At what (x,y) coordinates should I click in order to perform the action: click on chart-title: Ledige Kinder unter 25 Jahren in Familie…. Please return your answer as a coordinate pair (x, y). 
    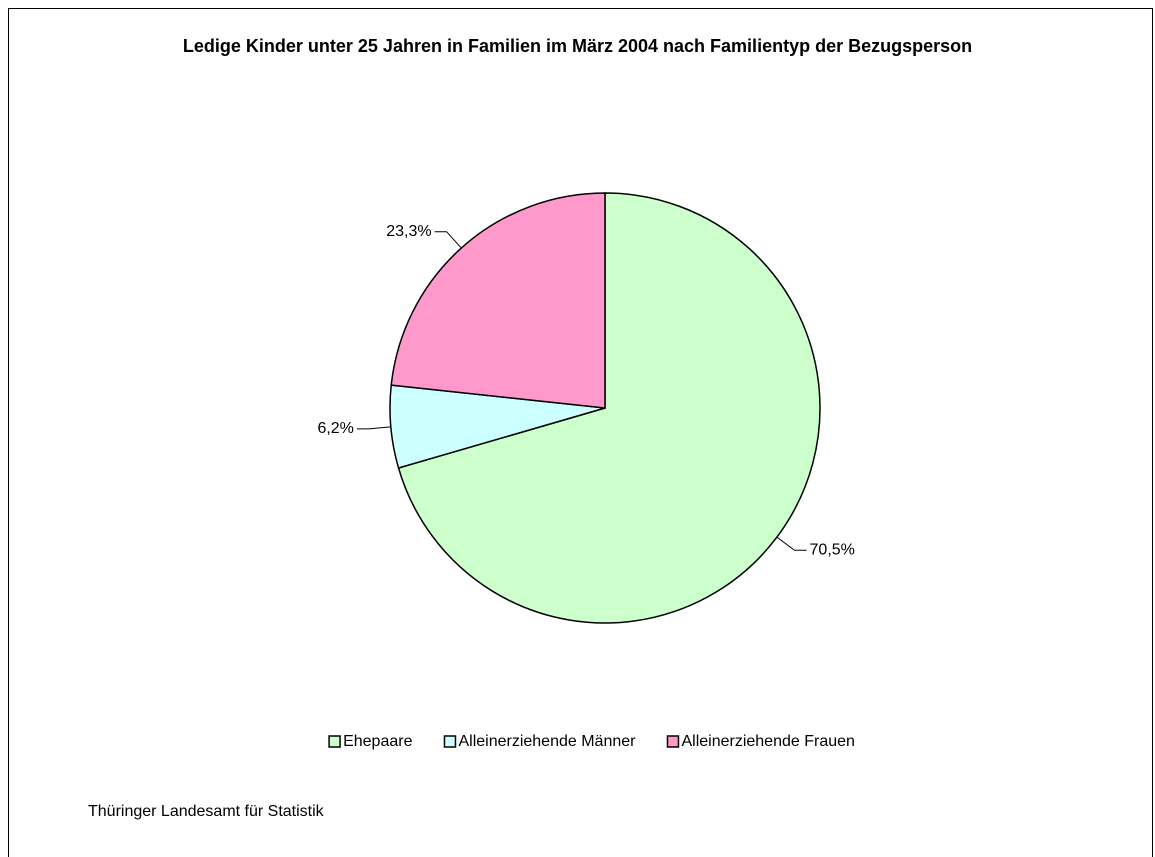
    Looking at the image, I should click on (577, 46).